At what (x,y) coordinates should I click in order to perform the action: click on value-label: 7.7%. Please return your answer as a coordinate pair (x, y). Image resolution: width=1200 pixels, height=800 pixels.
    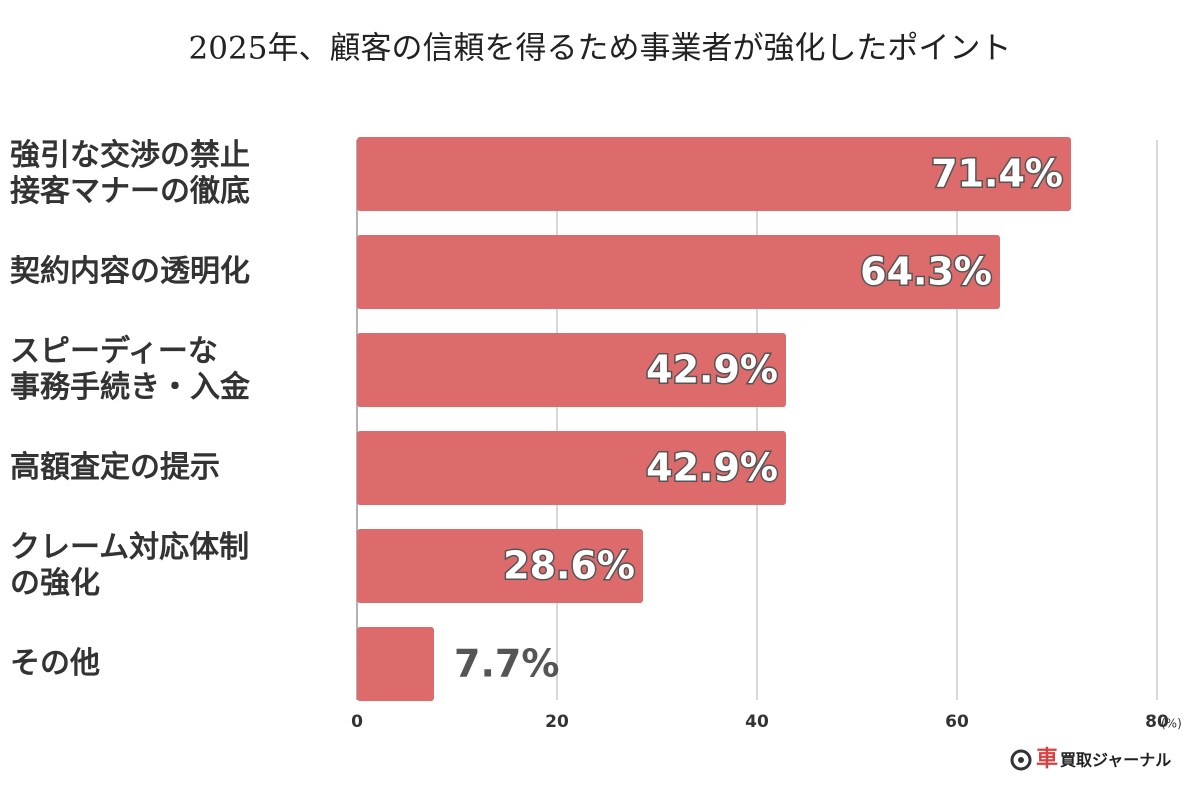
    Looking at the image, I should click on (506, 664).